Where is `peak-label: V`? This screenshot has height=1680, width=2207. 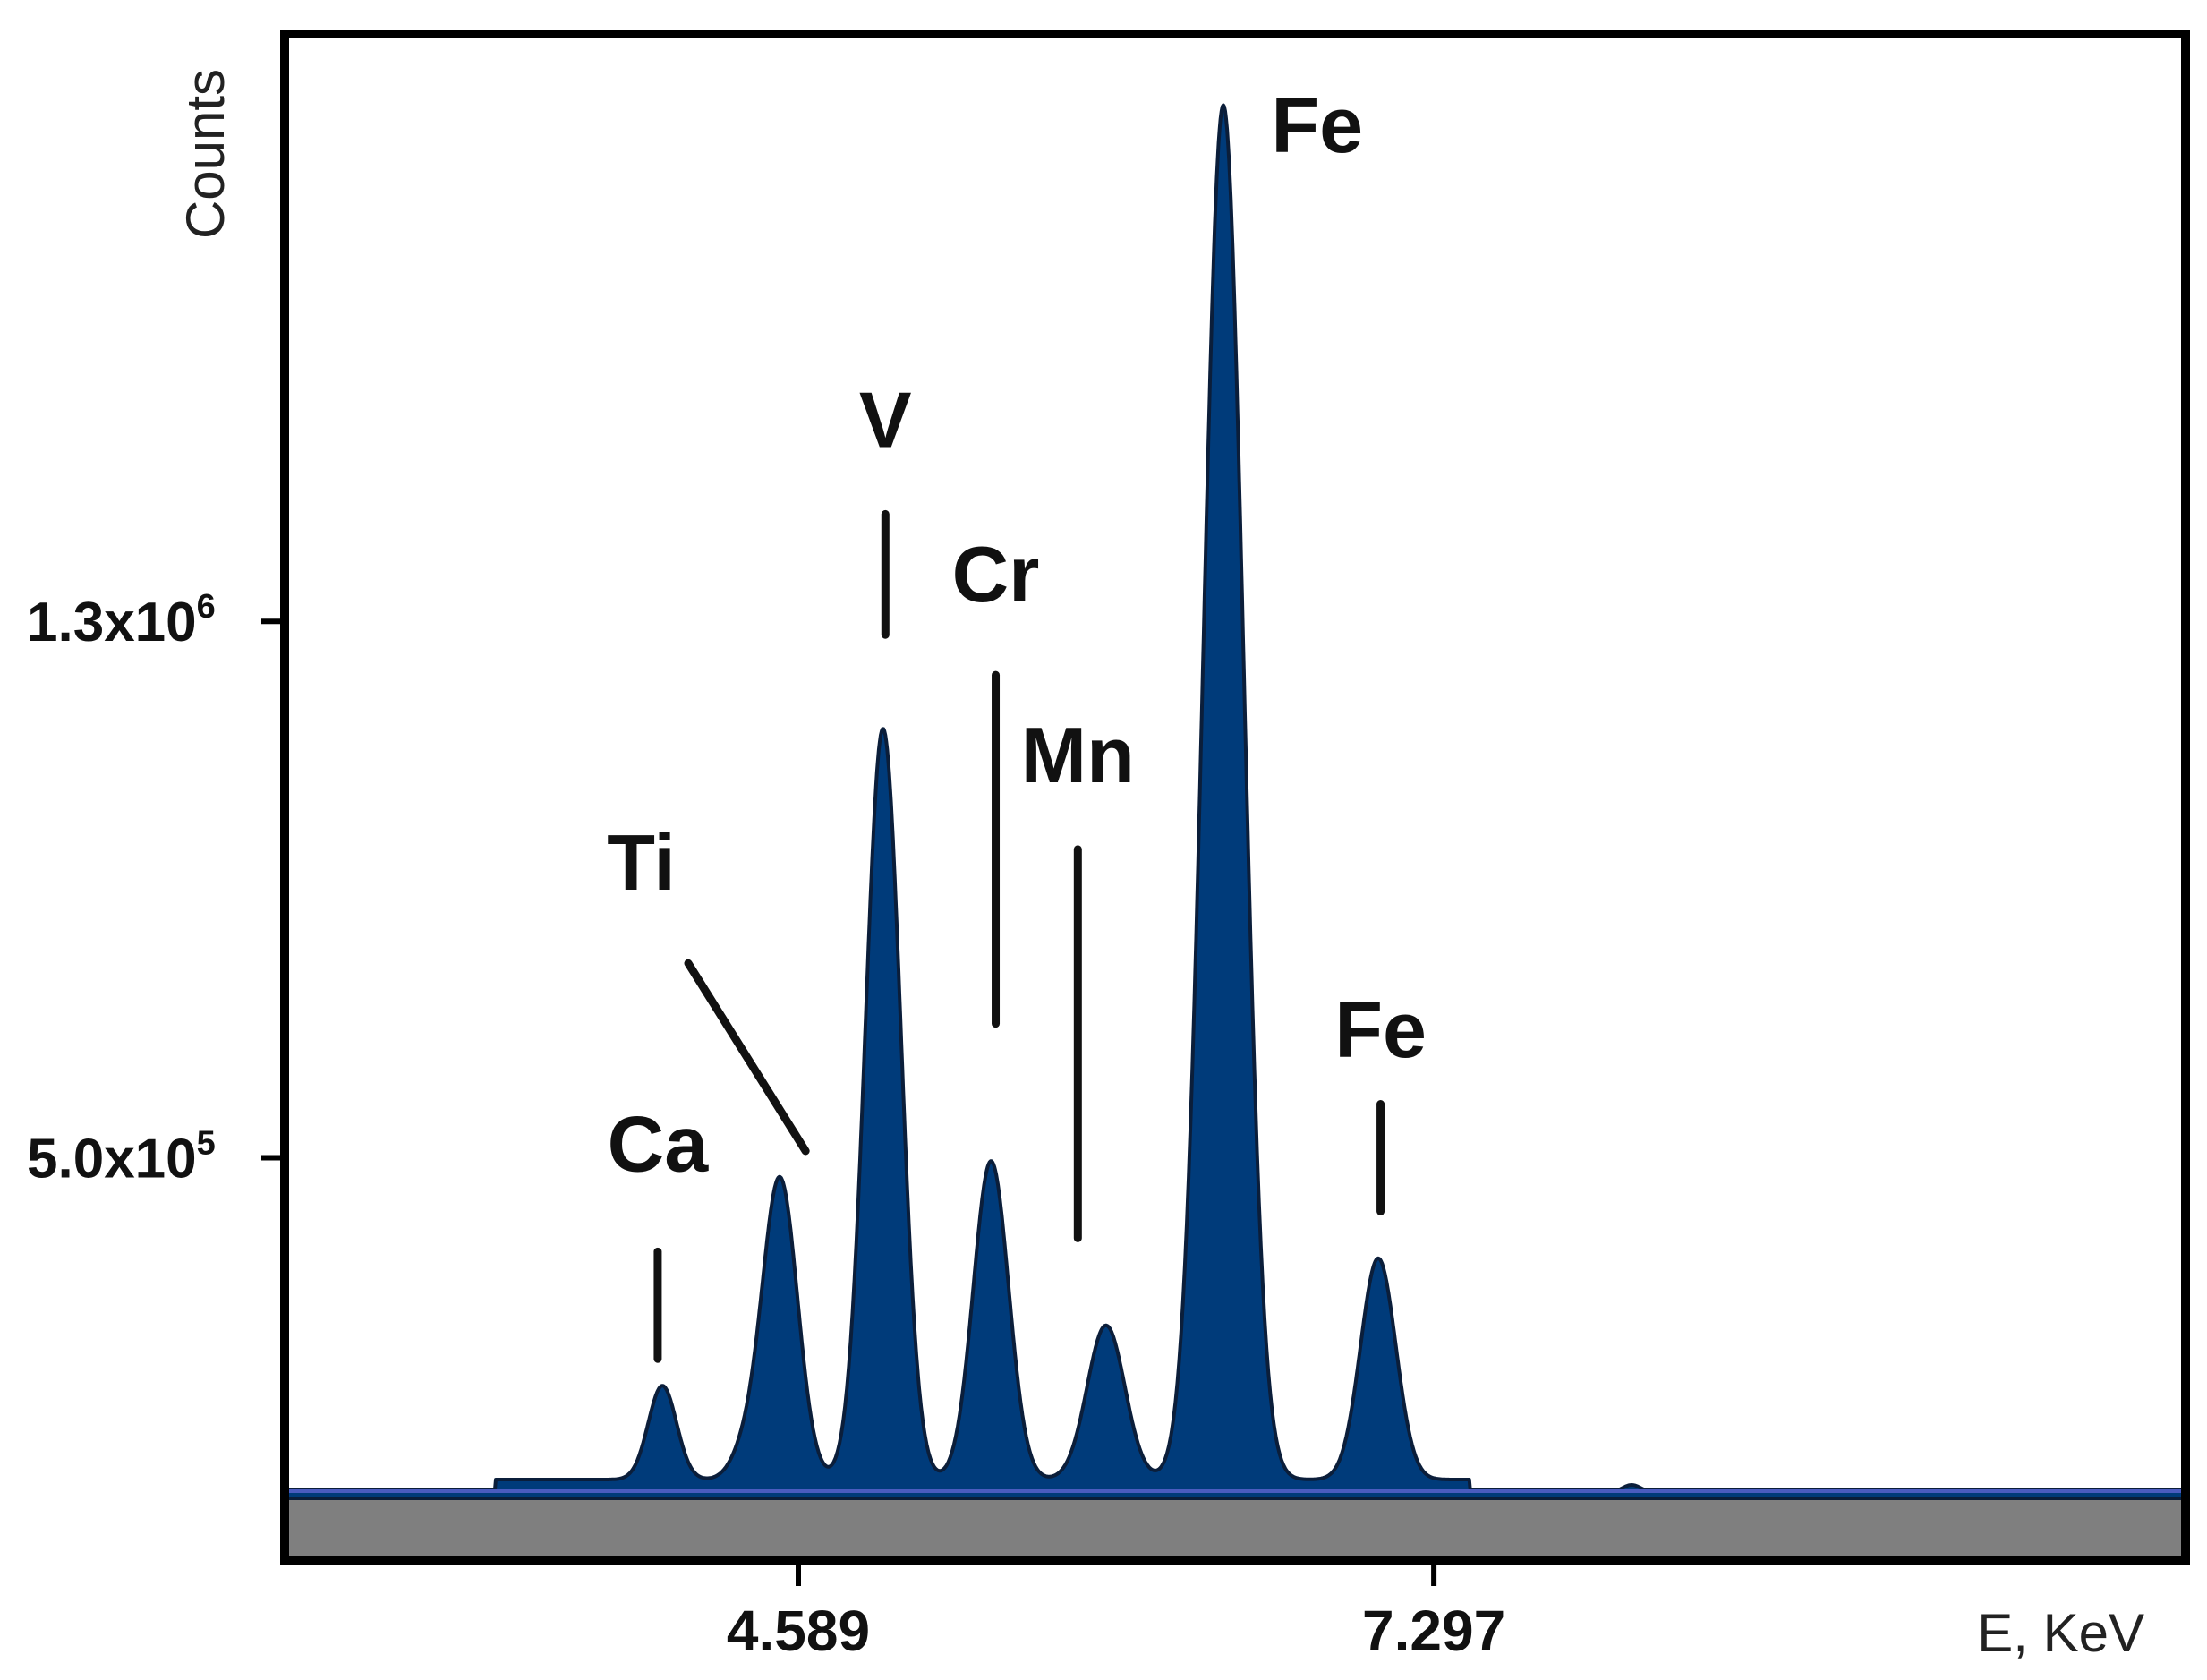 peak-label: V is located at coordinates (885, 419).